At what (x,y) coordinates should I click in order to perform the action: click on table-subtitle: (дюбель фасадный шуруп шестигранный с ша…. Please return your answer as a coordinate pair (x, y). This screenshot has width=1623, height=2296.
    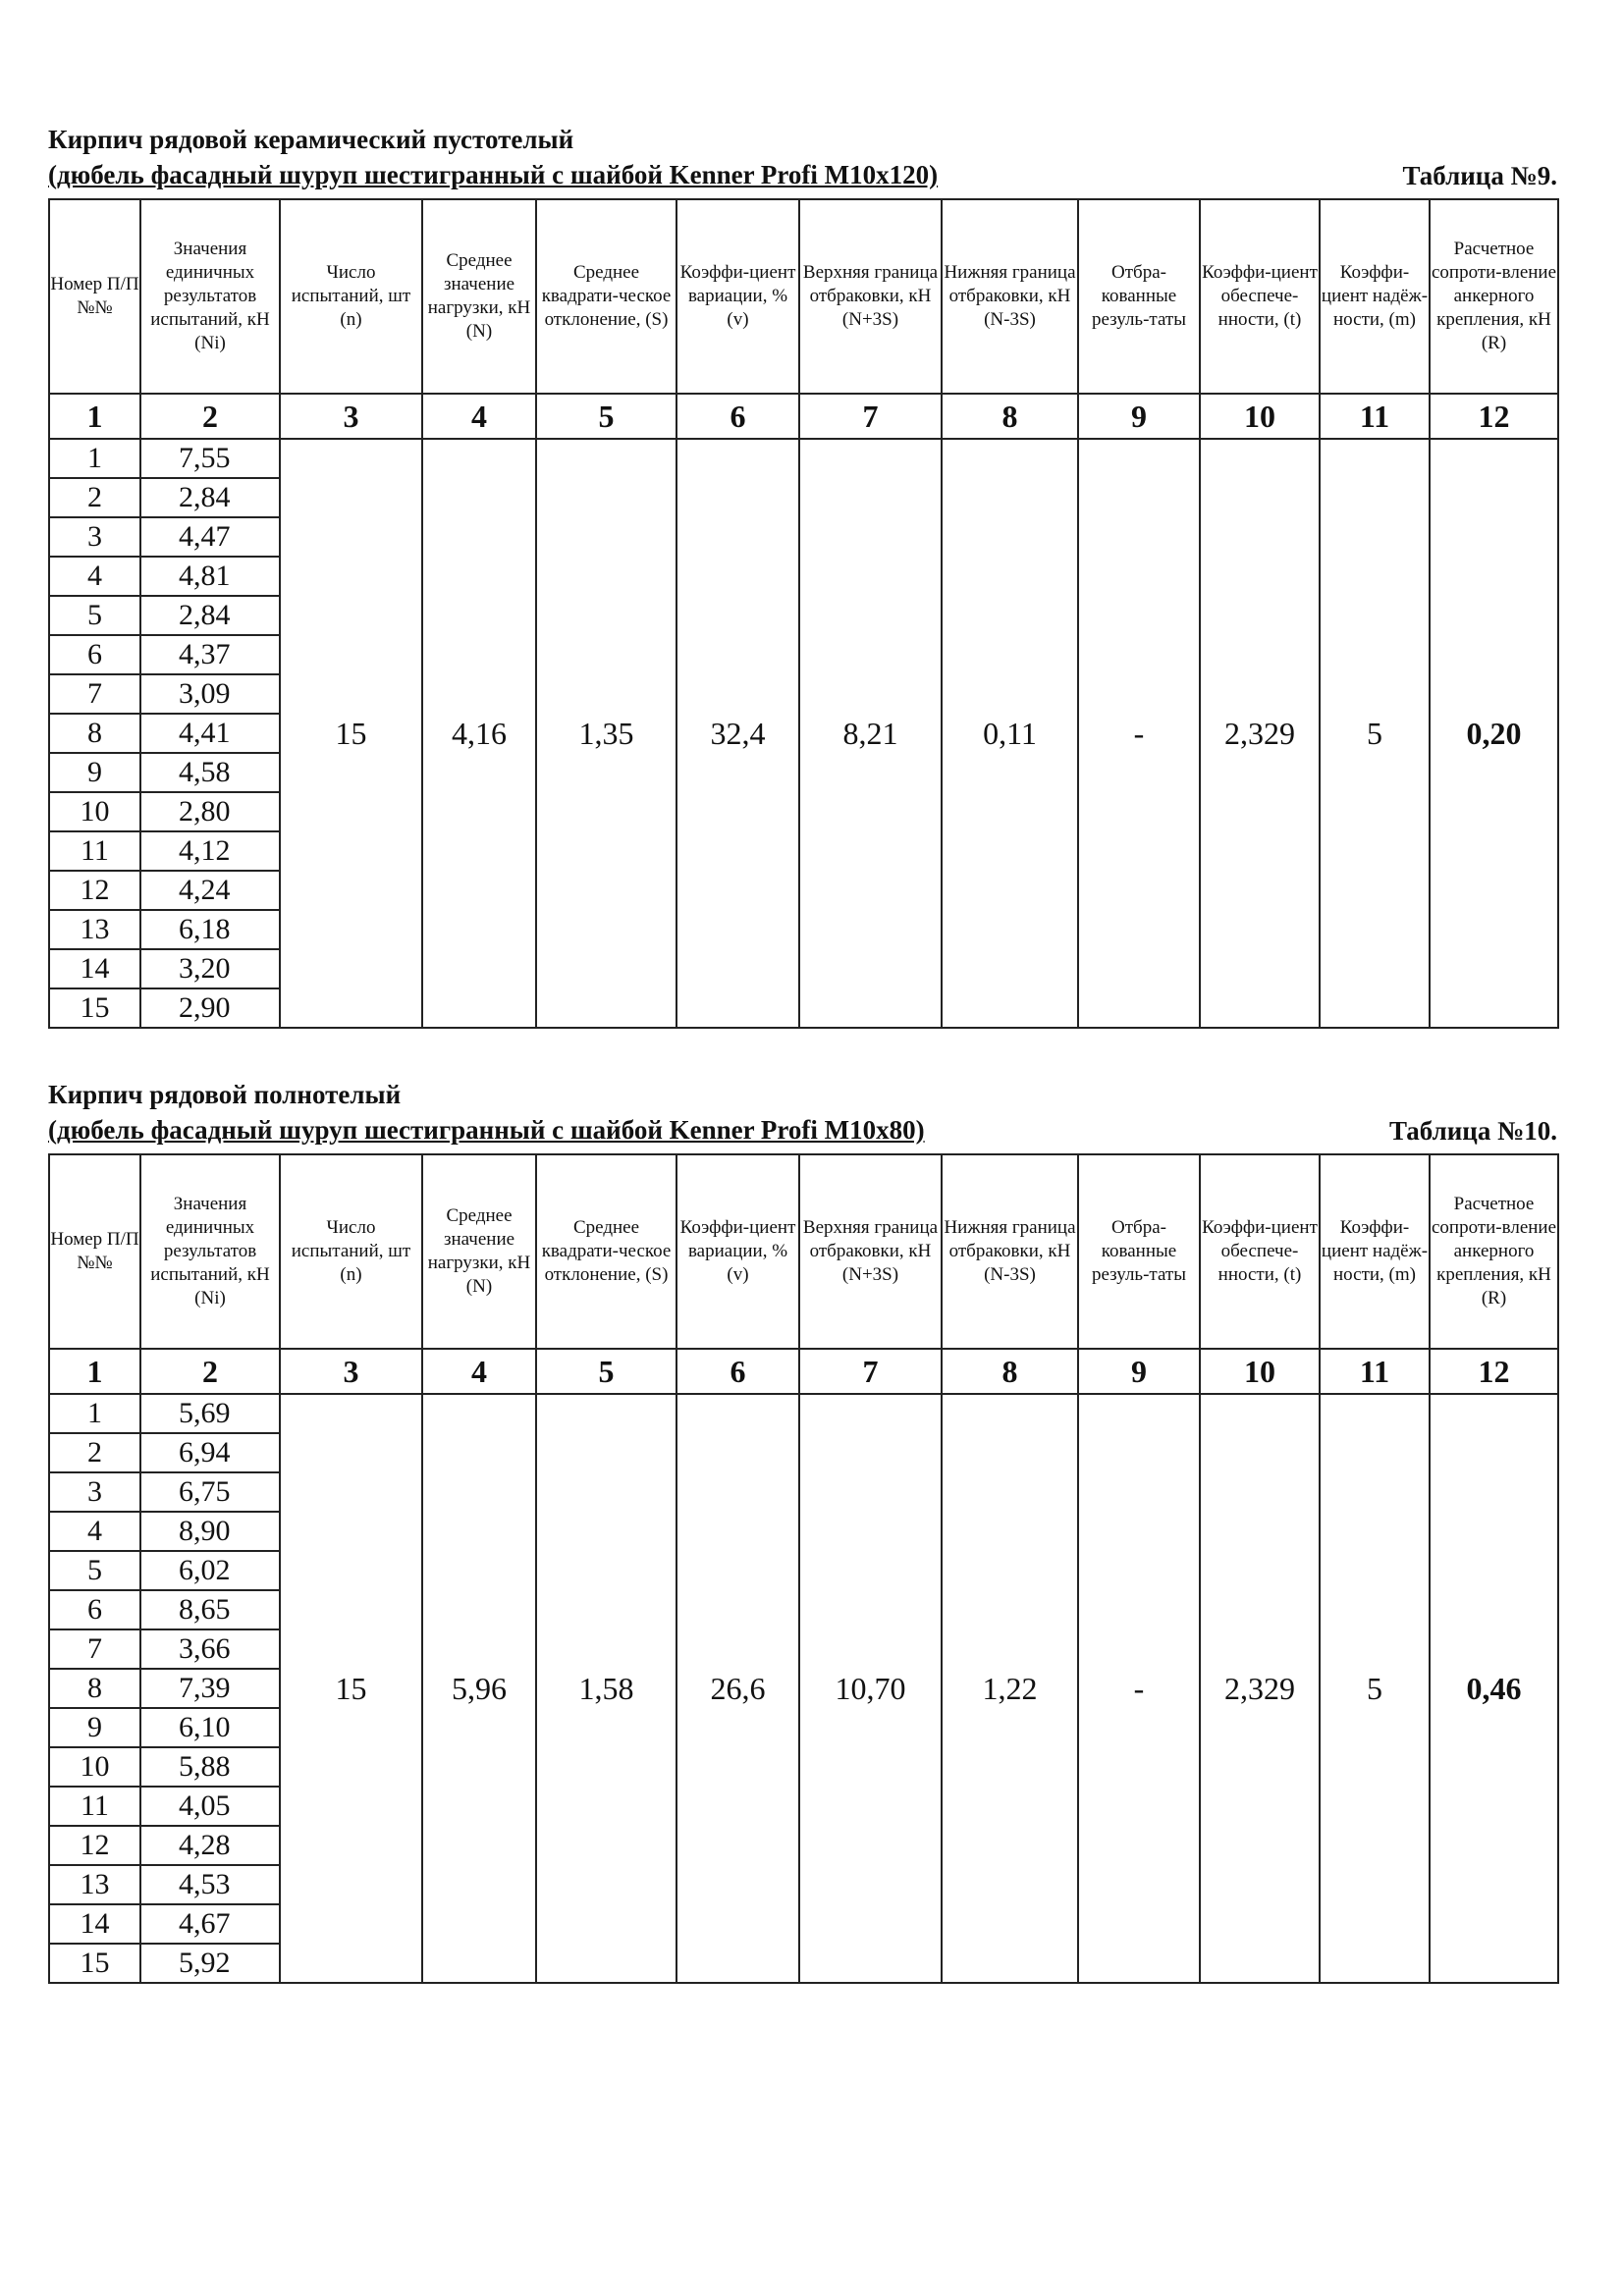
    Looking at the image, I should click on (493, 174).